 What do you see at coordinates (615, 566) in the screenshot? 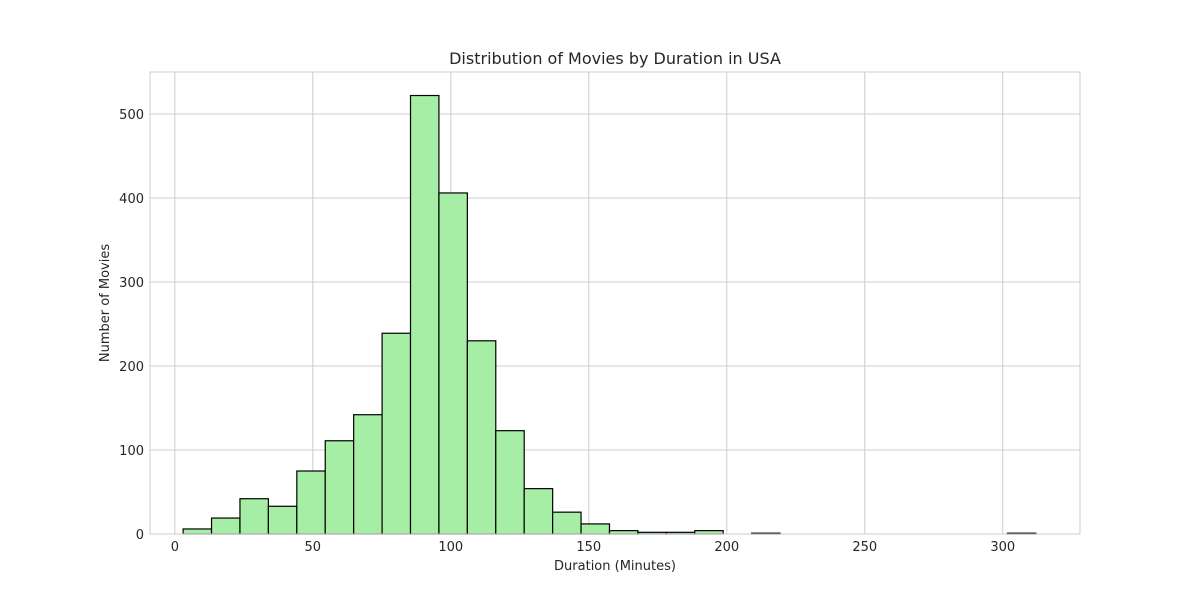
I see `x-axis-label: Duration (Minutes)` at bounding box center [615, 566].